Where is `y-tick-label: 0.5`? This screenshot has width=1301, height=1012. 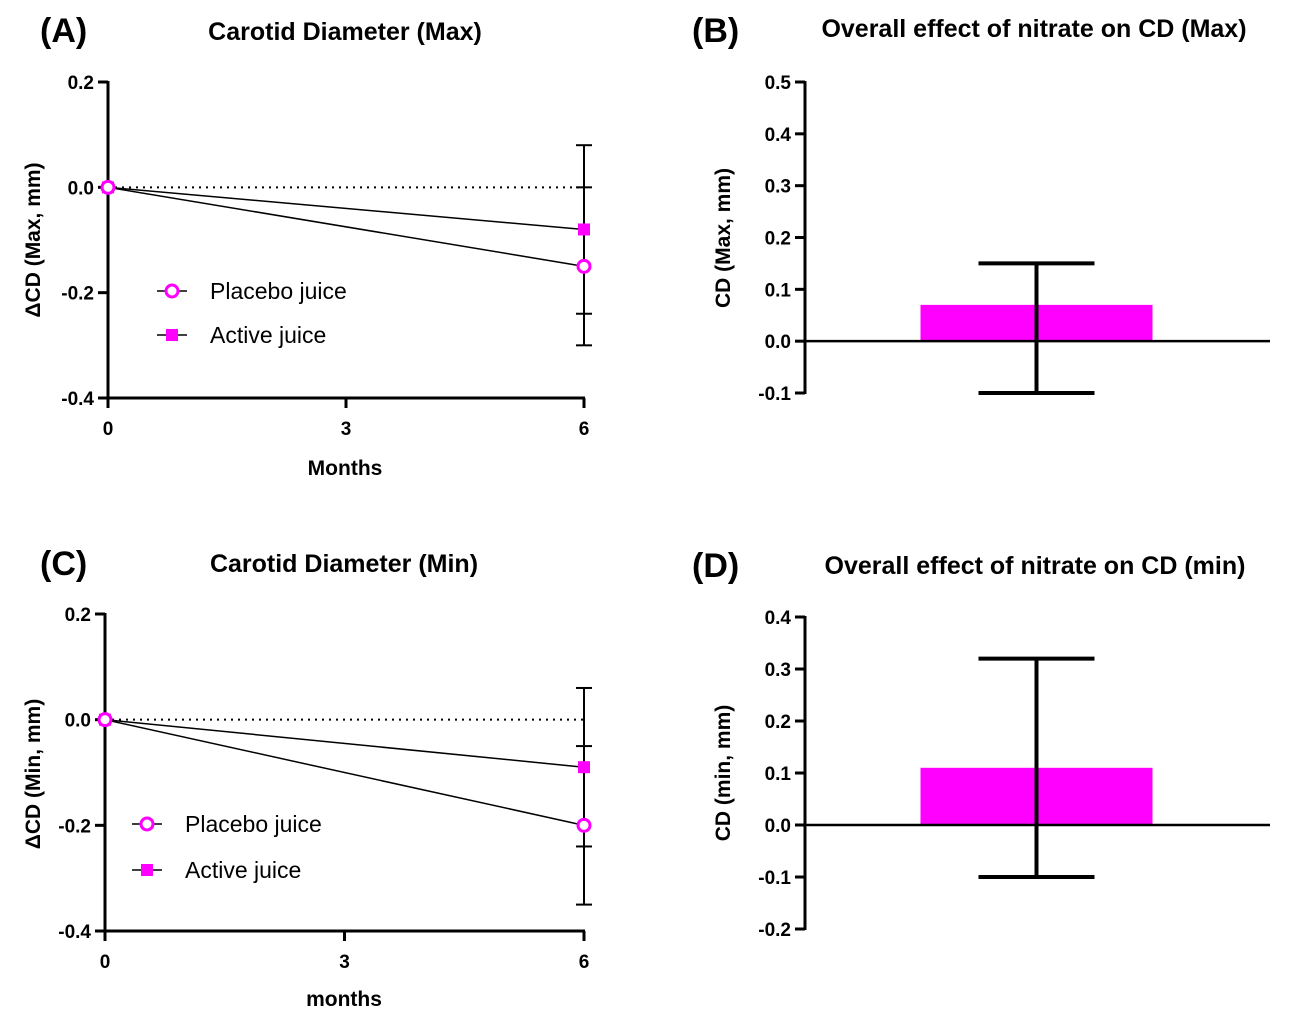
y-tick-label: 0.5 is located at coordinates (778, 83).